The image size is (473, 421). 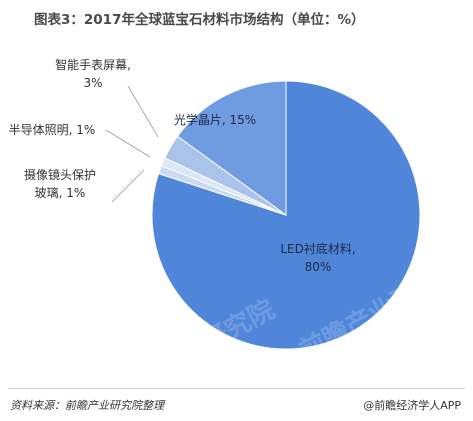 I want to click on brand-credit: @前瞻经济学人APP, so click(x=412, y=405).